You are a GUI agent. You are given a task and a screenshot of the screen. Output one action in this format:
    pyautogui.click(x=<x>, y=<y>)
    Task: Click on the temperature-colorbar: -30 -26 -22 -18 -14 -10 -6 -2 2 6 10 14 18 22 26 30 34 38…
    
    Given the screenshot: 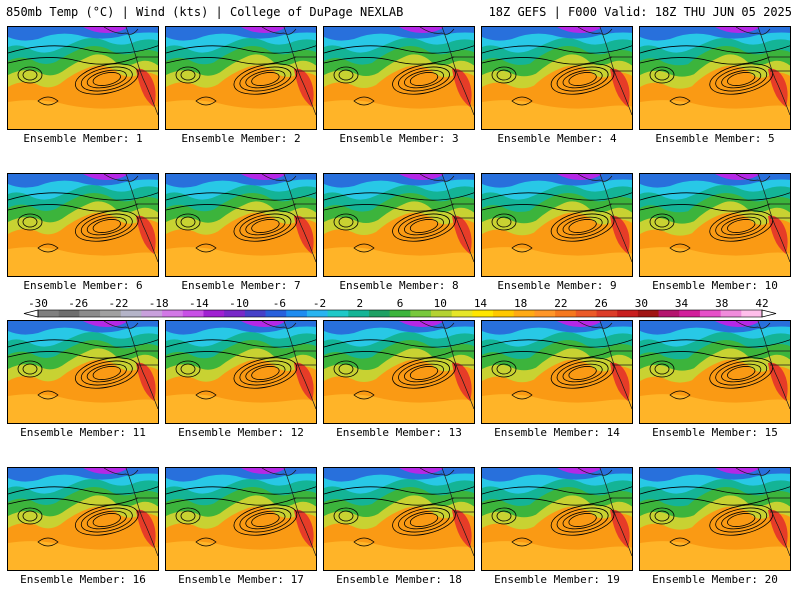 What is the action you would take?
    pyautogui.click(x=400, y=308)
    